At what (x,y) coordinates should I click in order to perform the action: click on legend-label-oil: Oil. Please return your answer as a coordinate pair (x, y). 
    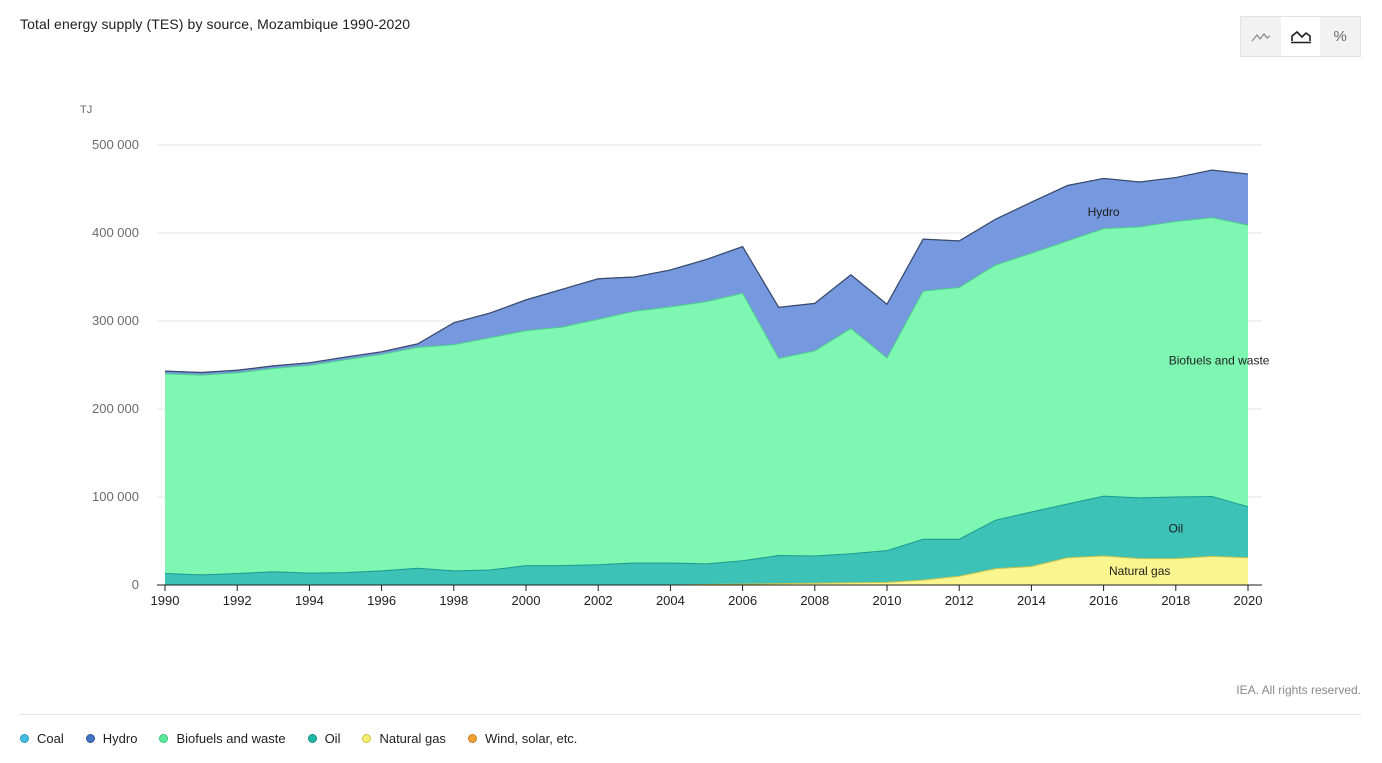
    Looking at the image, I should click on (332, 738).